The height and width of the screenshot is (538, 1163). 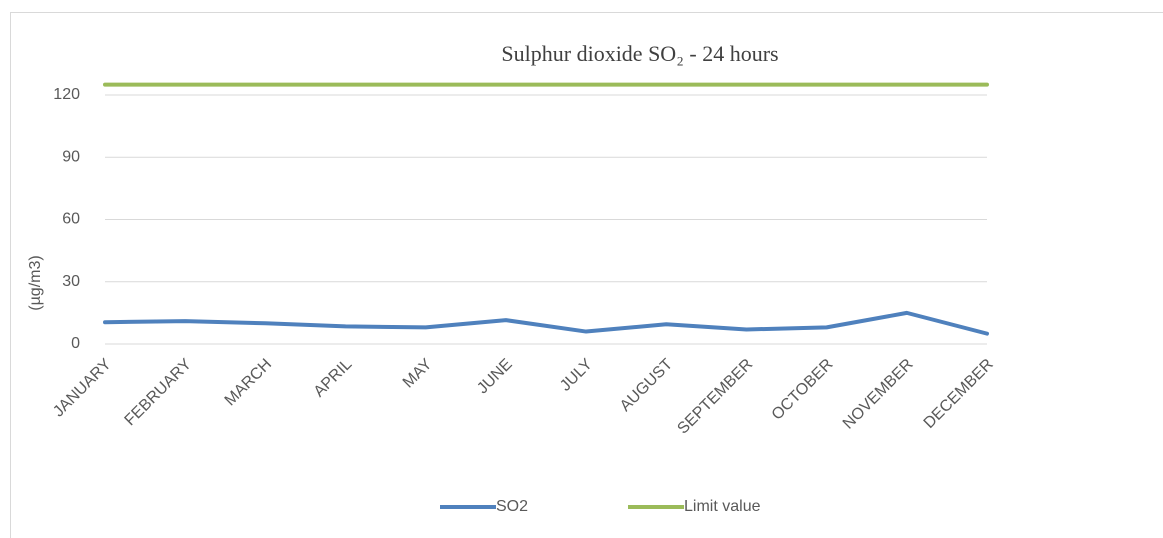 I want to click on y-tick-label: 120, so click(x=66, y=94).